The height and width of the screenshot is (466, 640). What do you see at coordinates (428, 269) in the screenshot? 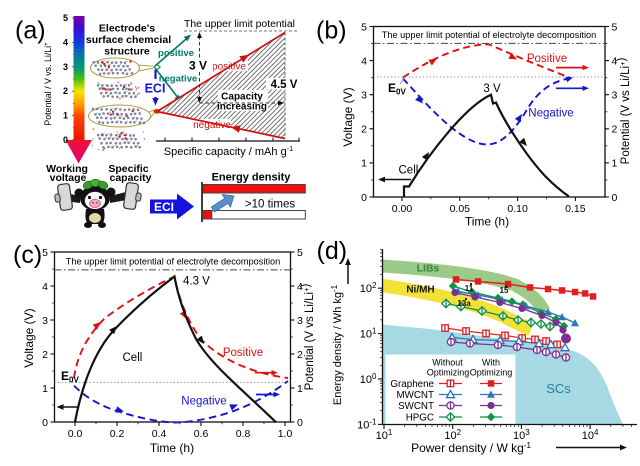
I see `svg-text: LIBs` at bounding box center [428, 269].